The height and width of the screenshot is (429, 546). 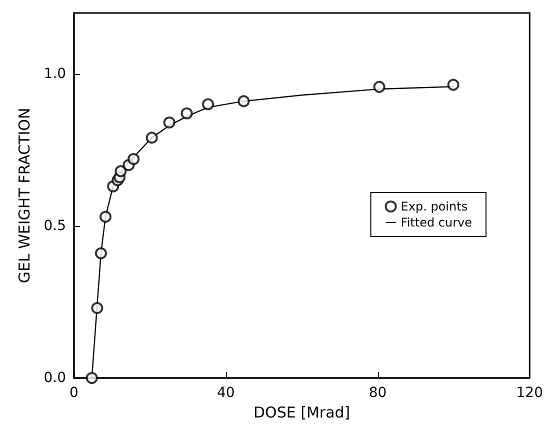 I want to click on legend-label: Fitted curve, so click(x=436, y=223).